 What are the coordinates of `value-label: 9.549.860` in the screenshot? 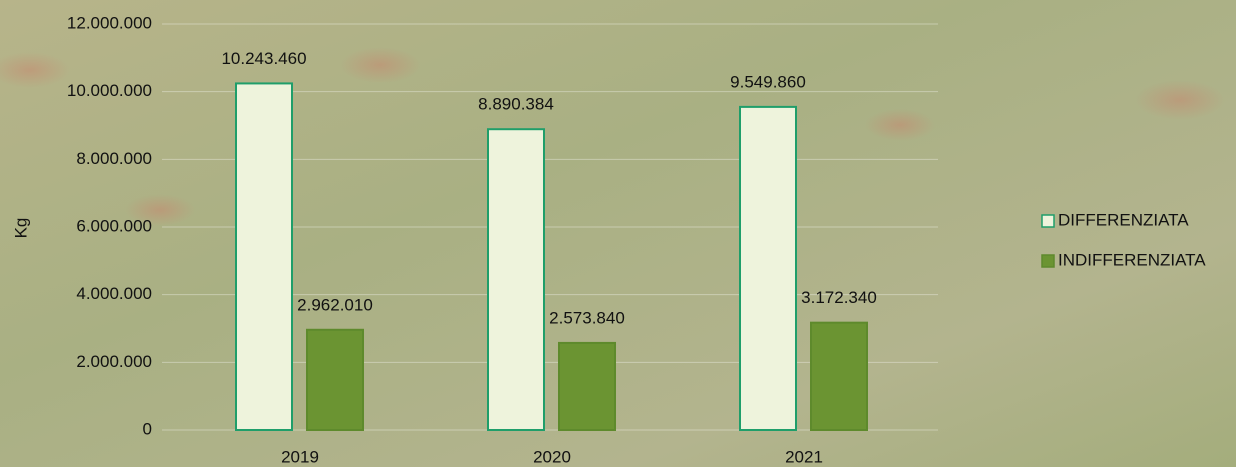 It's located at (768, 81).